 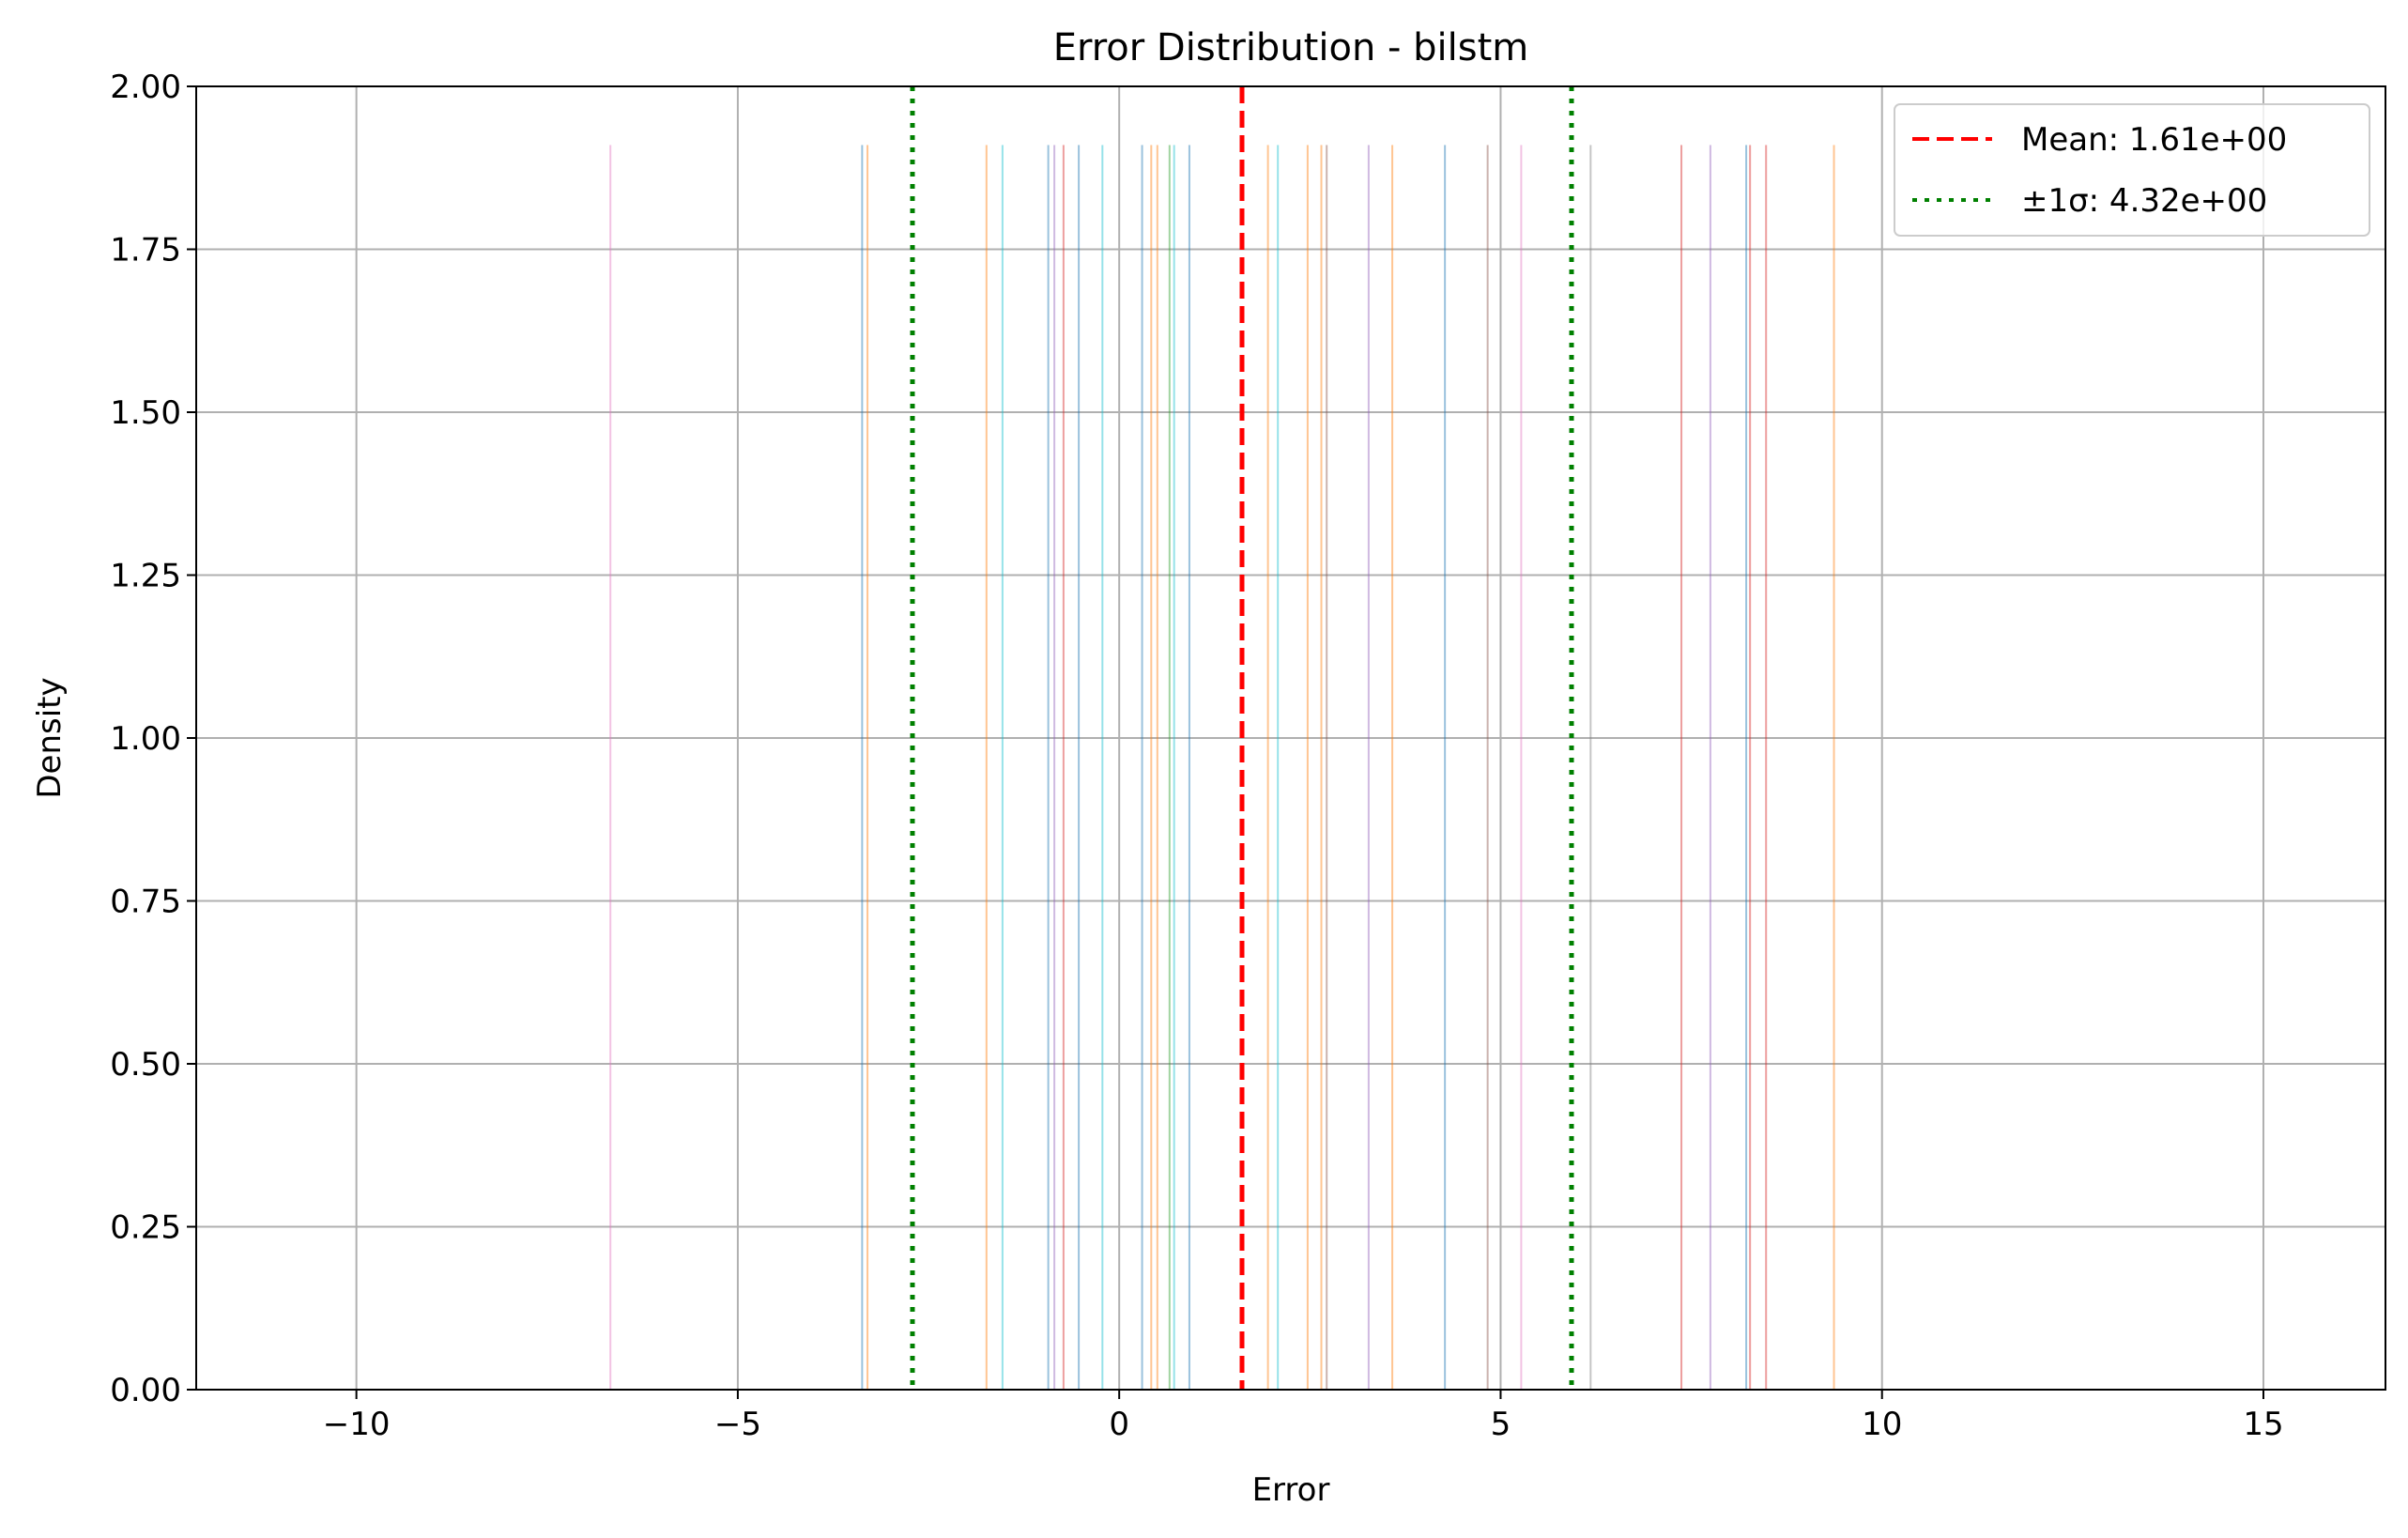 I want to click on x-tick-label: −10, so click(x=357, y=1424).